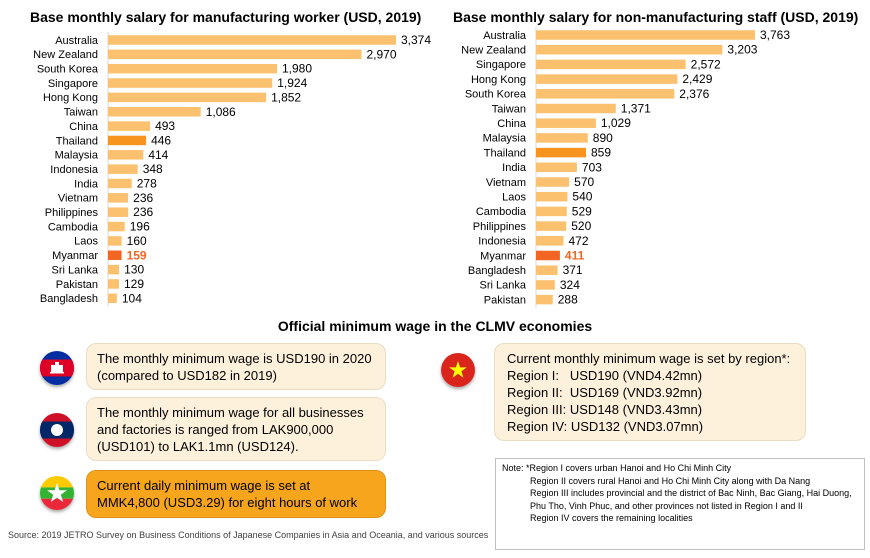 The image size is (870, 558). What do you see at coordinates (582, 197) in the screenshot?
I see `value-label: 540` at bounding box center [582, 197].